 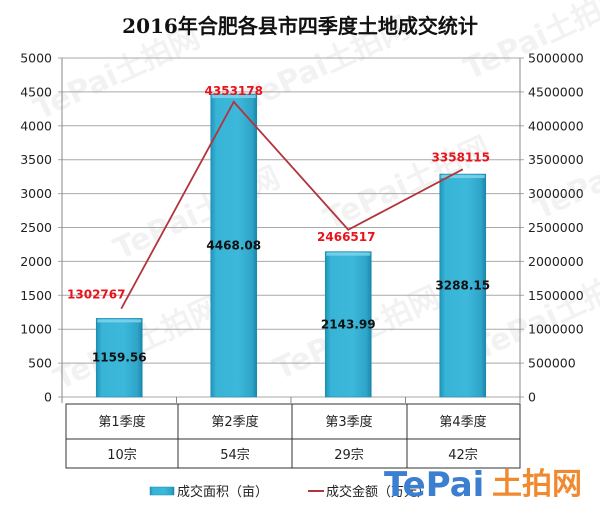 What do you see at coordinates (556, 58) in the screenshot?
I see `right-y-tick-label: 5000000` at bounding box center [556, 58].